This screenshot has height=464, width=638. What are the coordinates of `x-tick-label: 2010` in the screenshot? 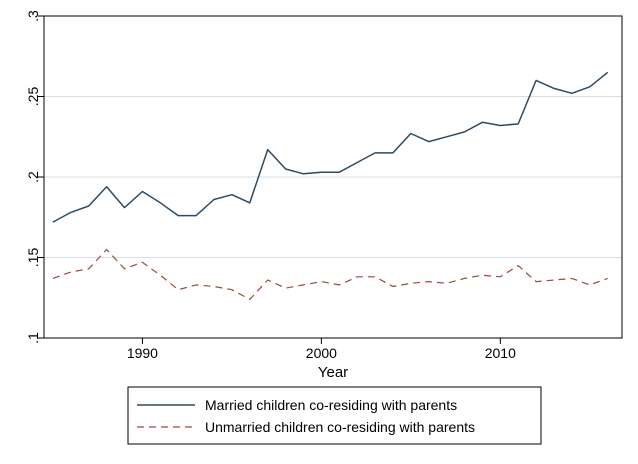 It's located at (500, 353).